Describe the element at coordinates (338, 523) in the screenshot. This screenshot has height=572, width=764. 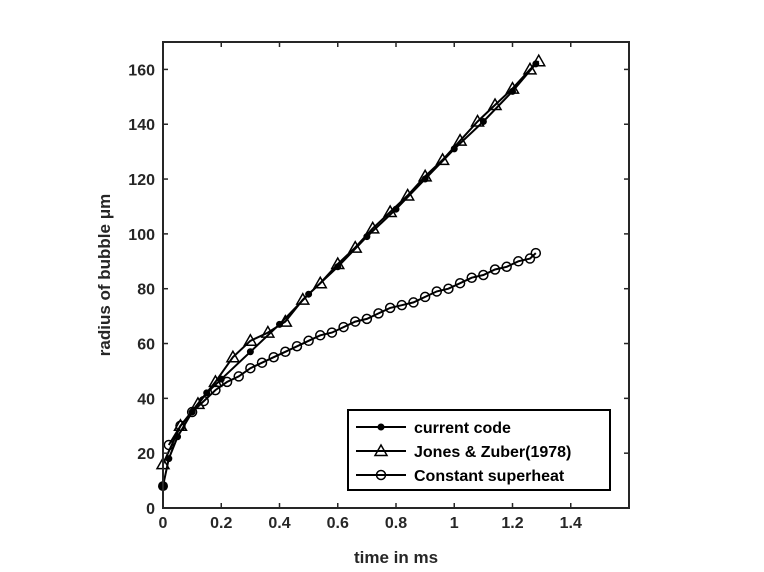
I see `x-tick-label: 0.6` at that location.